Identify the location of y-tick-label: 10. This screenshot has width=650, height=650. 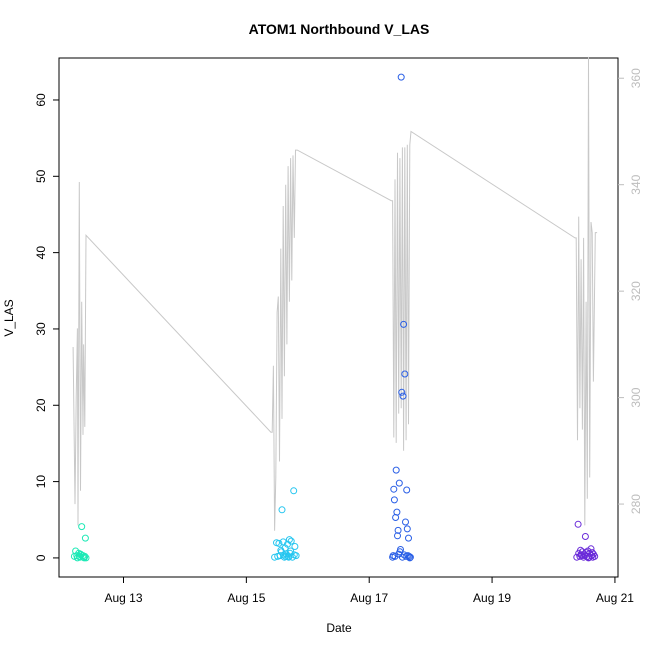
(41, 482).